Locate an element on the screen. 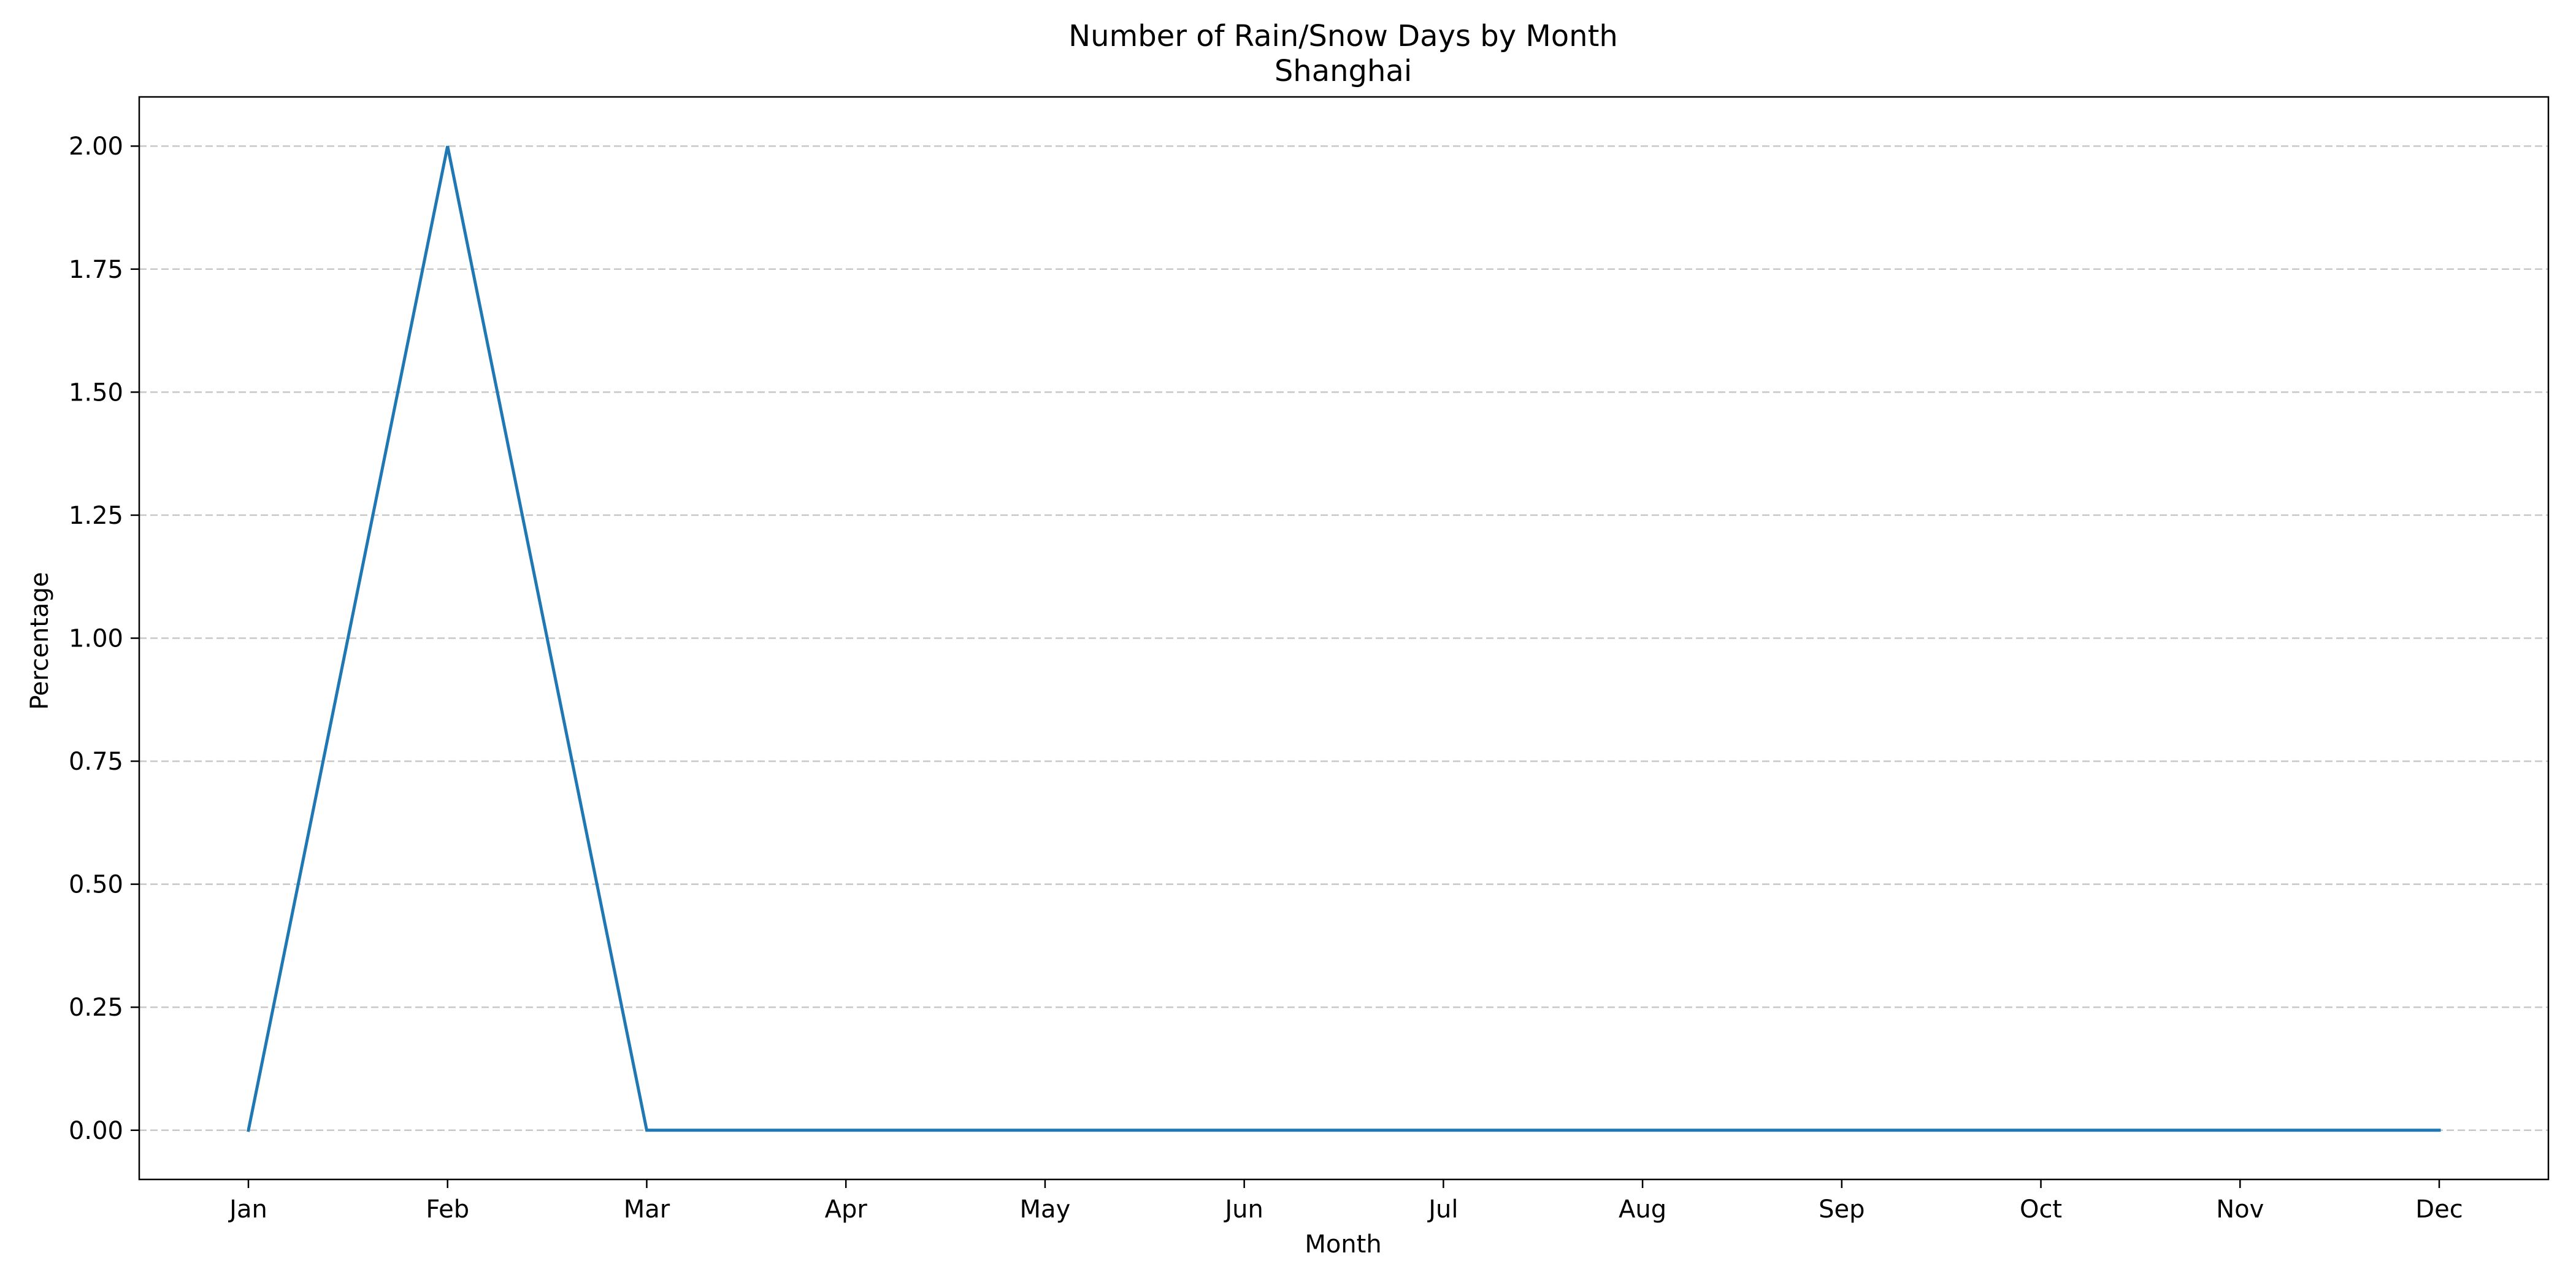 Image resolution: width=2576 pixels, height=1288 pixels. chart-subtitle: Shanghai is located at coordinates (1343, 71).